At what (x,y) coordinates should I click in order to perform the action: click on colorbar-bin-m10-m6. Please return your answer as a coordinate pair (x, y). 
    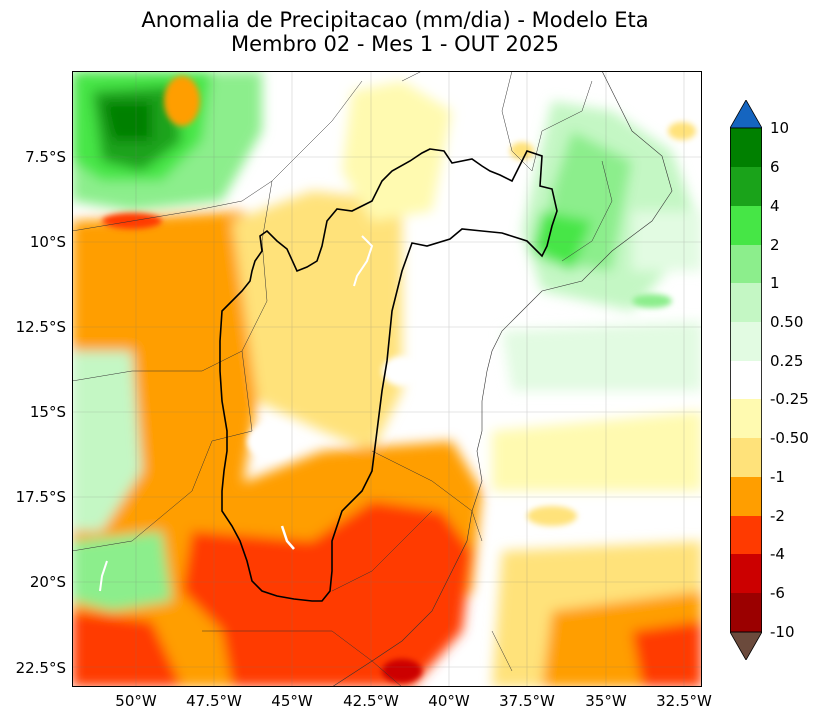
    Looking at the image, I should click on (746, 612).